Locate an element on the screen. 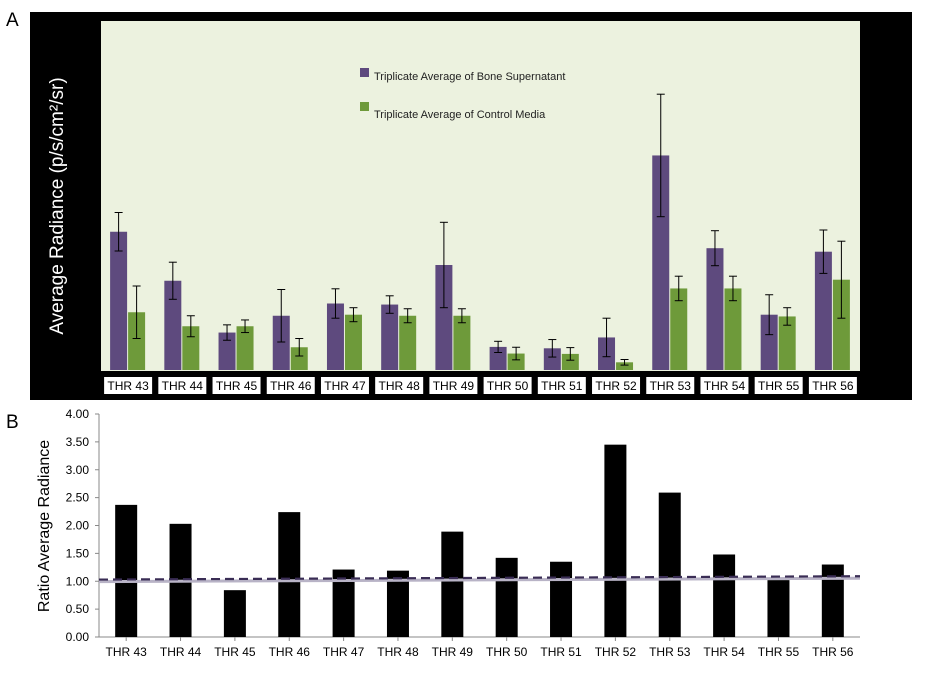  panel-a-category-label: THR 56 is located at coordinates (833, 386).